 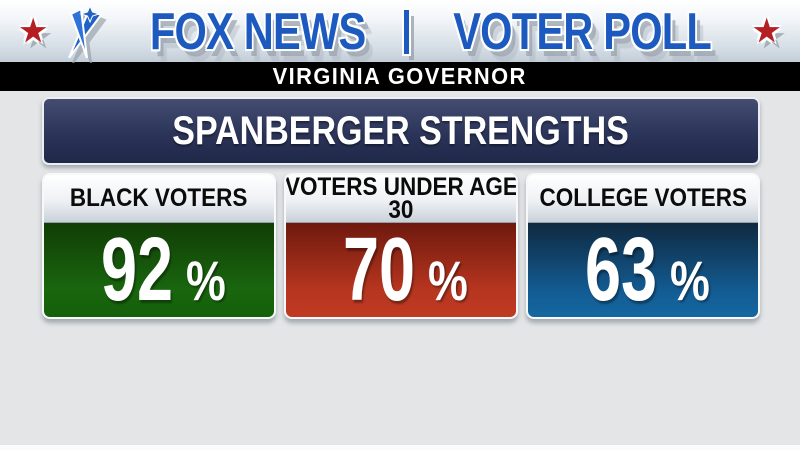 I want to click on stat-card-voters-under-30: VOTERS UNDER AGE 30 70 %, so click(x=401, y=246).